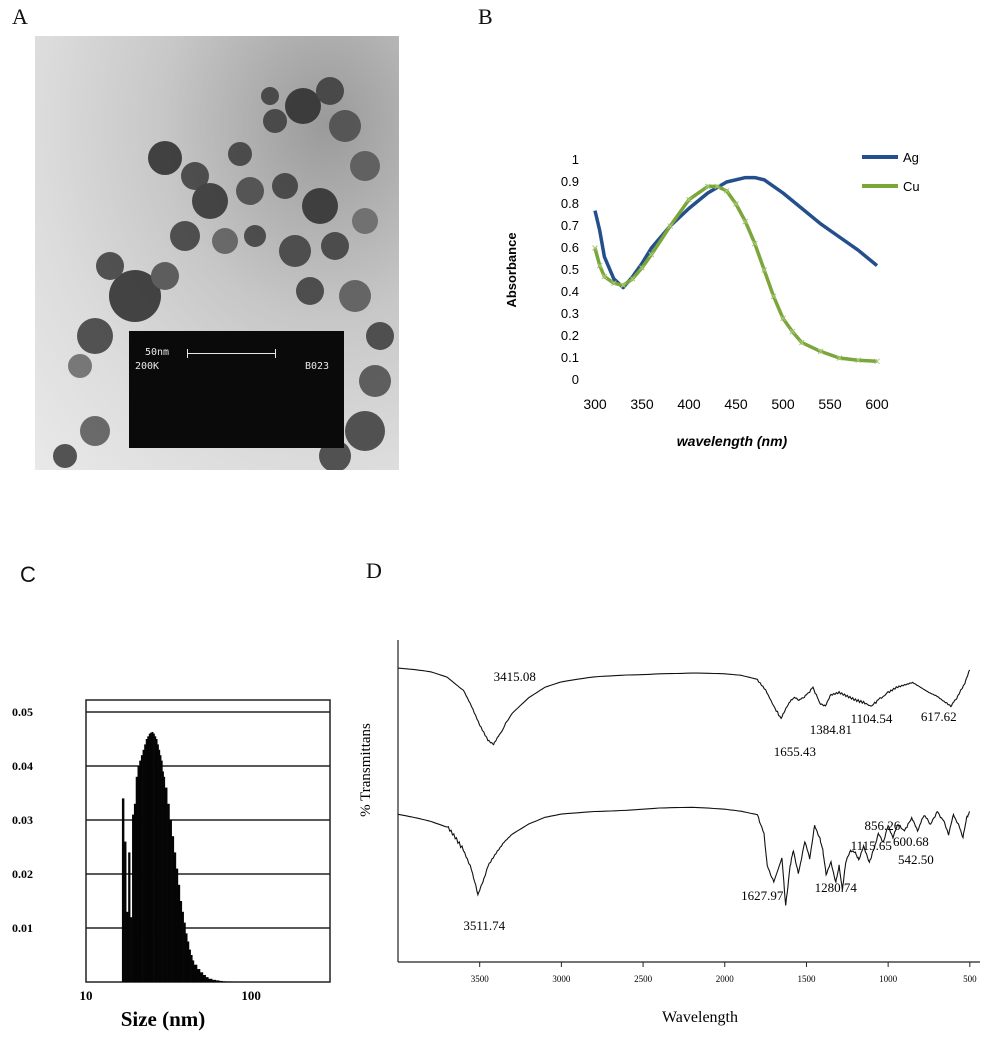 This screenshot has height=1050, width=1000. What do you see at coordinates (22, 928) in the screenshot?
I see `histogram-y-tick-label: 0.01` at bounding box center [22, 928].